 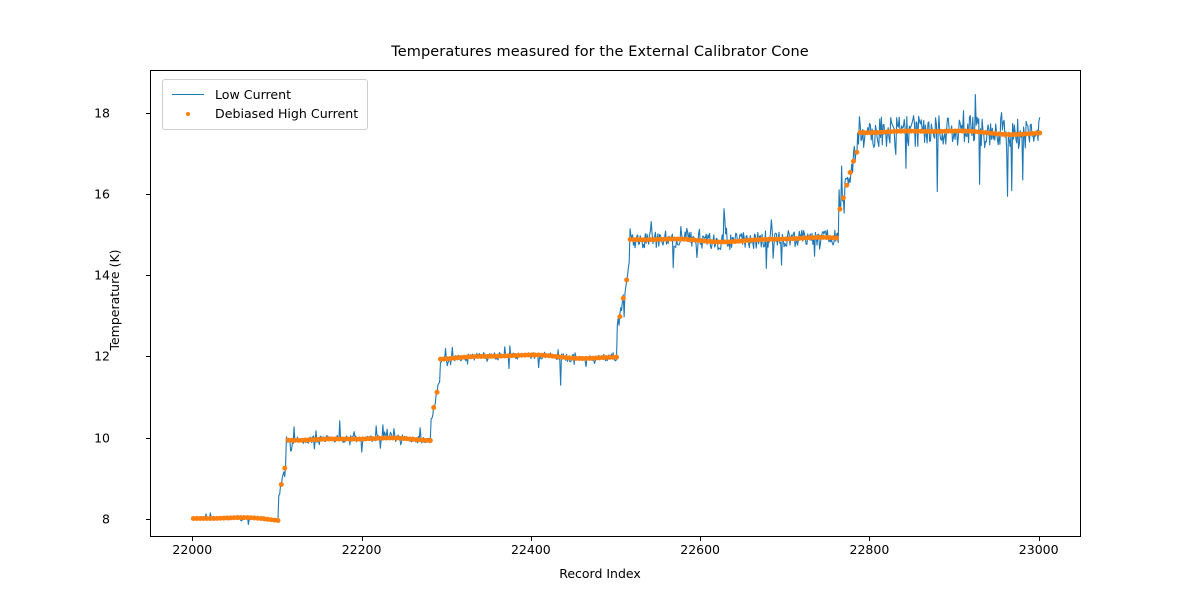 I want to click on x-axis-label: Record Index, so click(x=600, y=573).